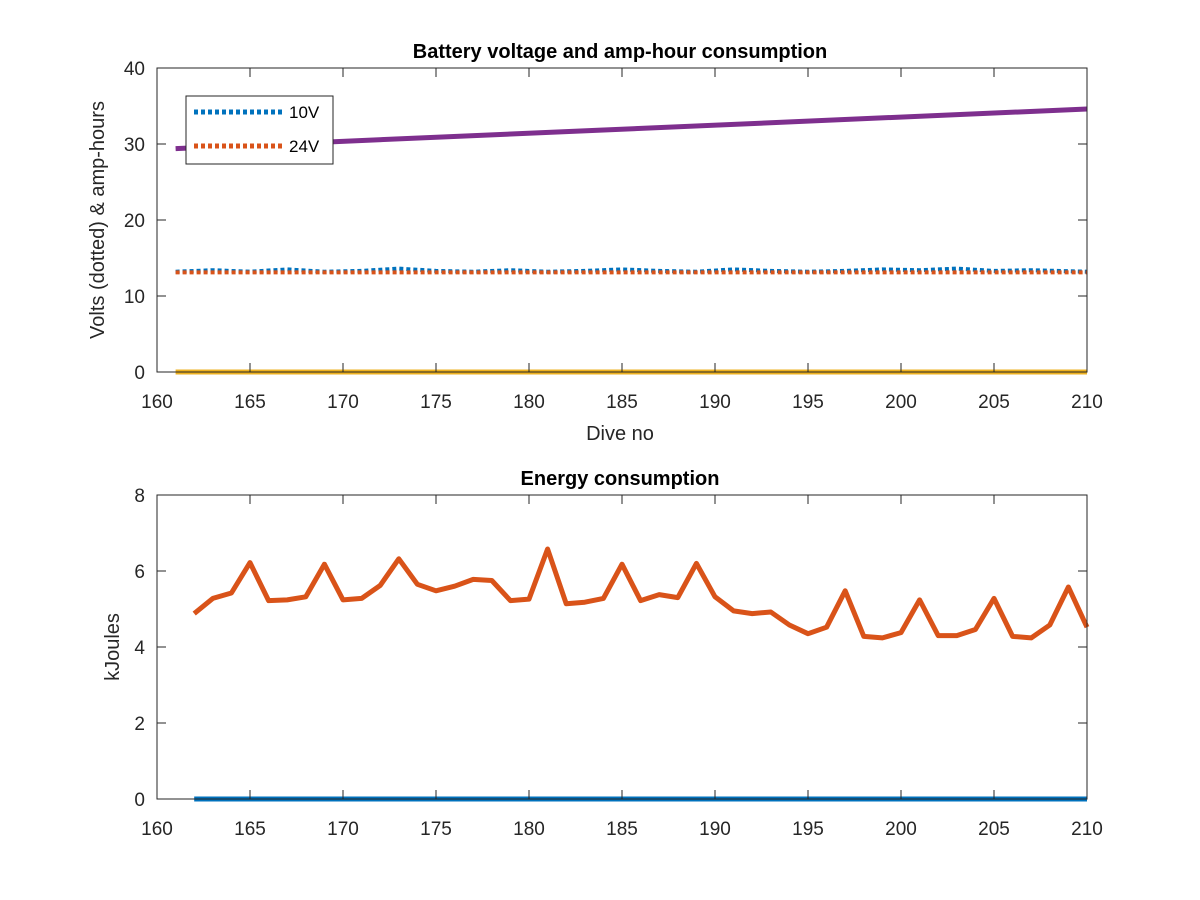  What do you see at coordinates (529, 829) in the screenshot?
I see `energy-x-tick-label: 180` at bounding box center [529, 829].